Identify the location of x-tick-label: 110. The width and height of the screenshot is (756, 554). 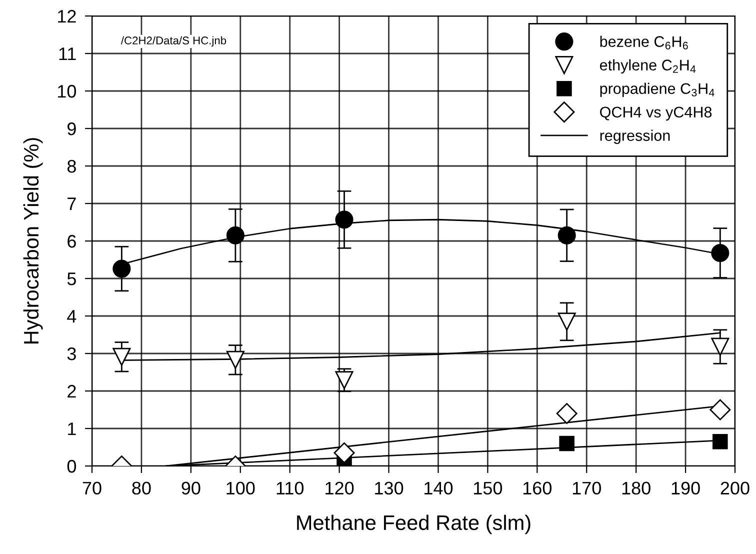
(290, 488).